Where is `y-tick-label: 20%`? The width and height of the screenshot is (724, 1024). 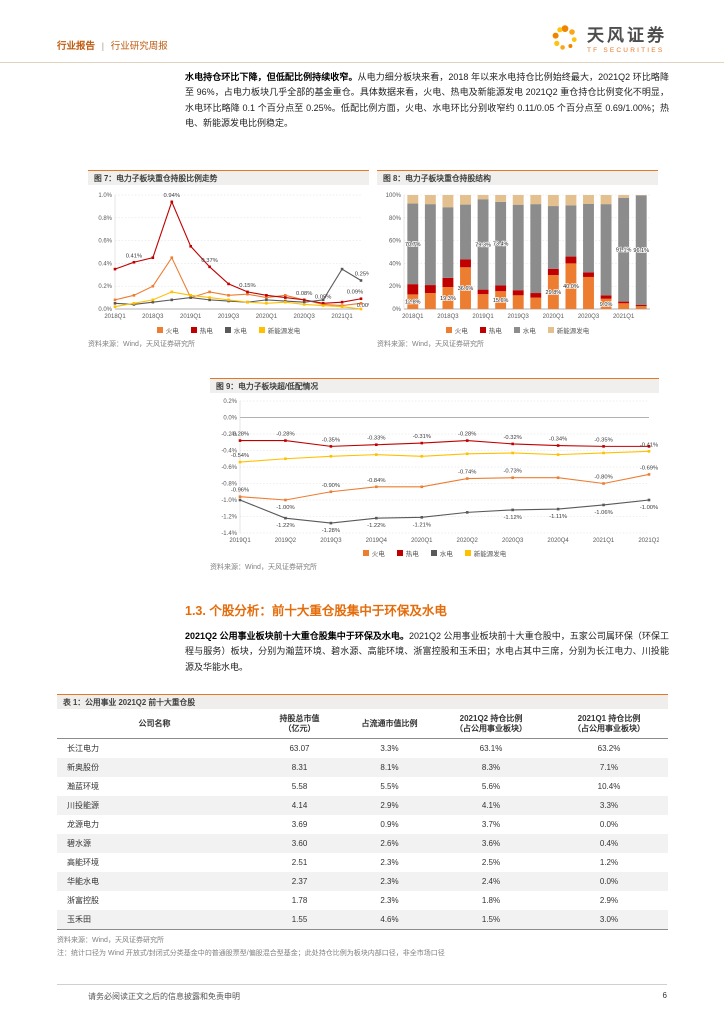
y-tick-label: 20% is located at coordinates (395, 287).